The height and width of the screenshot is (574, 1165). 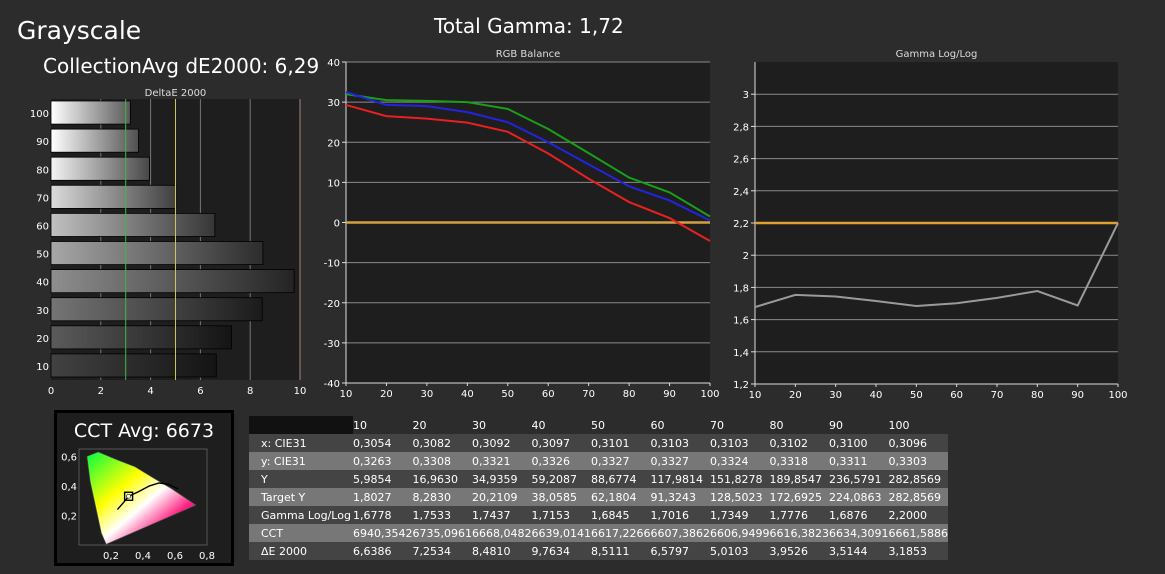 What do you see at coordinates (372, 461) in the screenshot?
I see `table-cell: 0,3263` at bounding box center [372, 461].